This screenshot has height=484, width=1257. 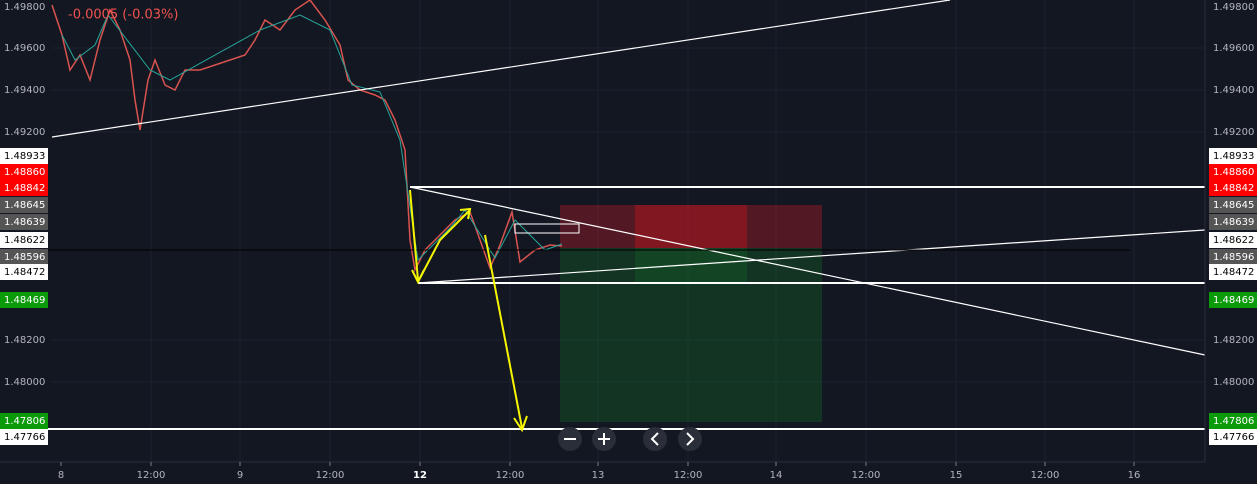 What do you see at coordinates (630, 439) in the screenshot?
I see `zoom-controls` at bounding box center [630, 439].